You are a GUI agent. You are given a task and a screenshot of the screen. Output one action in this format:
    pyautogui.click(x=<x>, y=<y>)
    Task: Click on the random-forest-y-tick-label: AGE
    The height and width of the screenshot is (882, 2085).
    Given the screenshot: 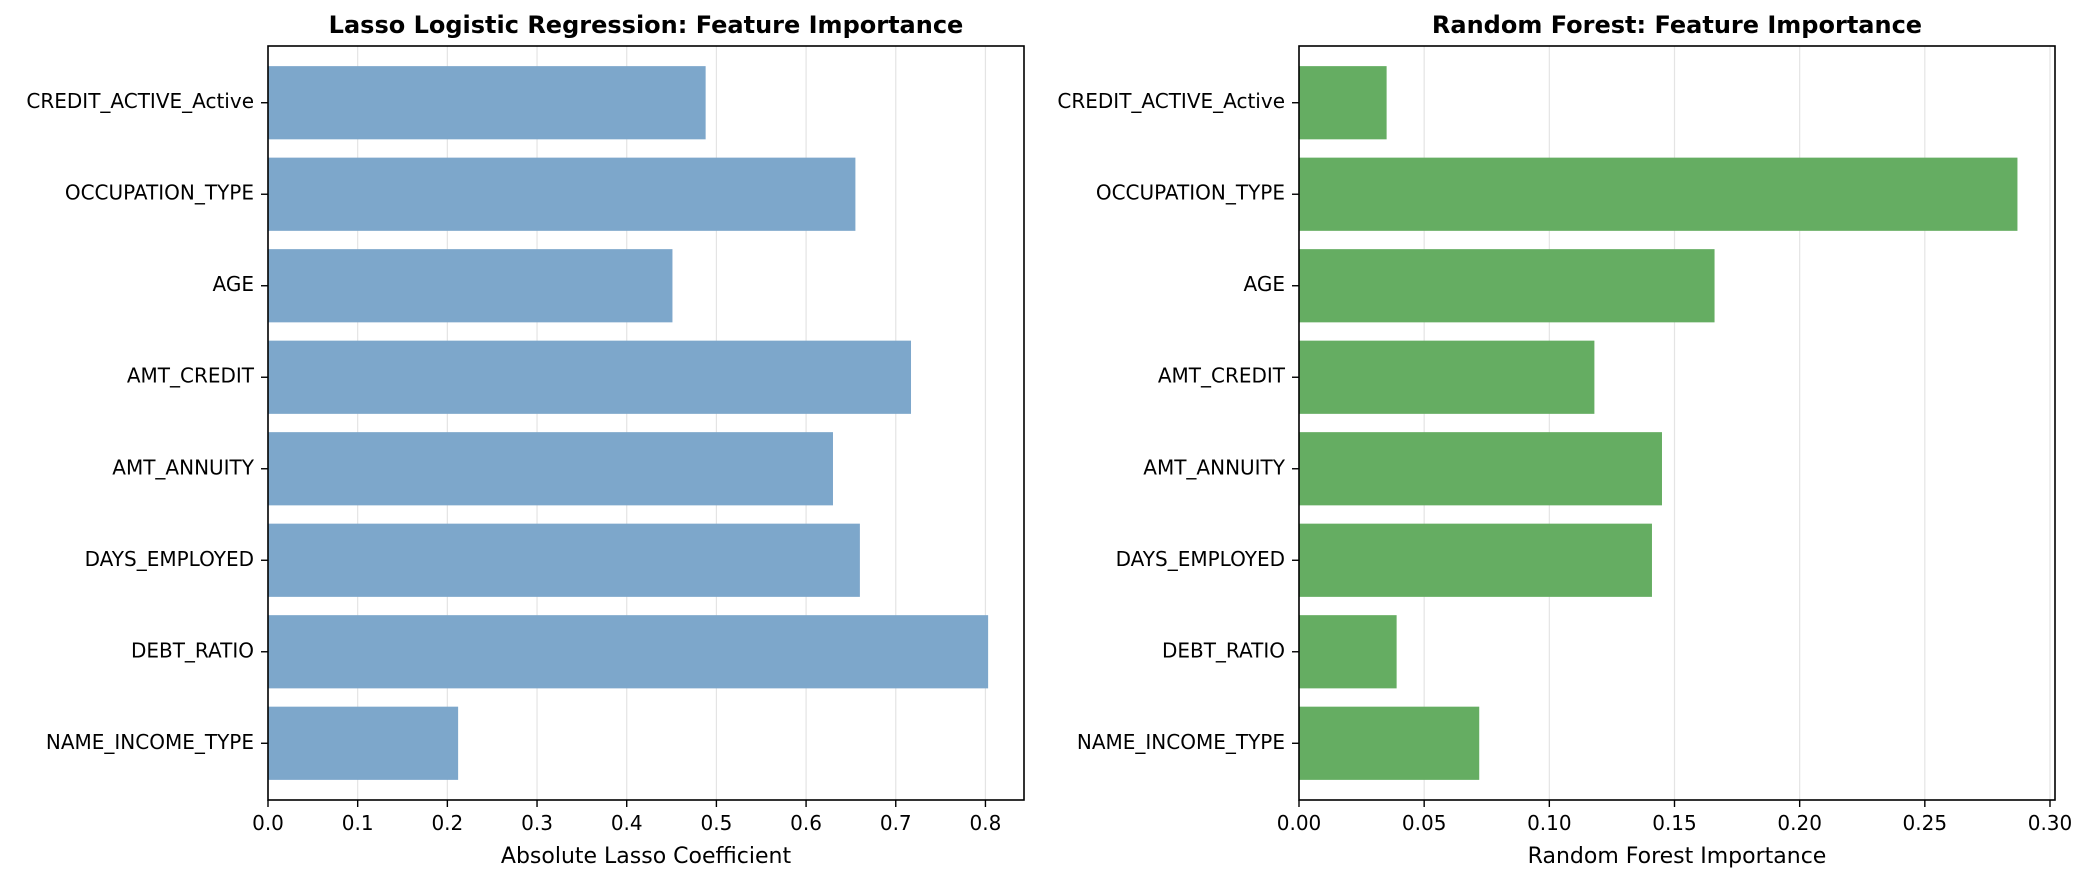 What is the action you would take?
    pyautogui.click(x=1264, y=284)
    